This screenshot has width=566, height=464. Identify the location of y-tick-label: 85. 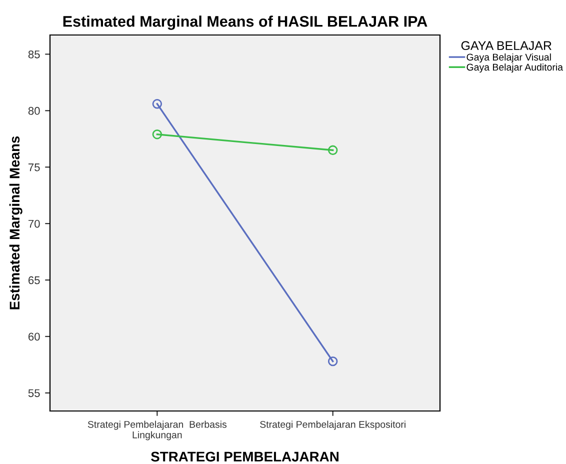
(34, 54).